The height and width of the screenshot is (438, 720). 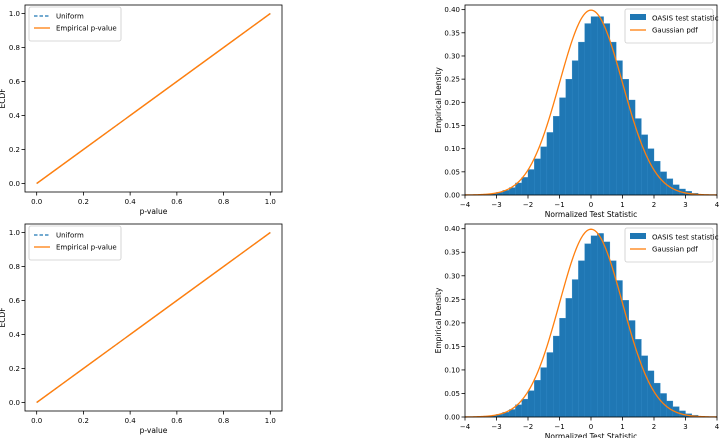 I want to click on y-tick-label: 0.4, so click(x=15, y=335).